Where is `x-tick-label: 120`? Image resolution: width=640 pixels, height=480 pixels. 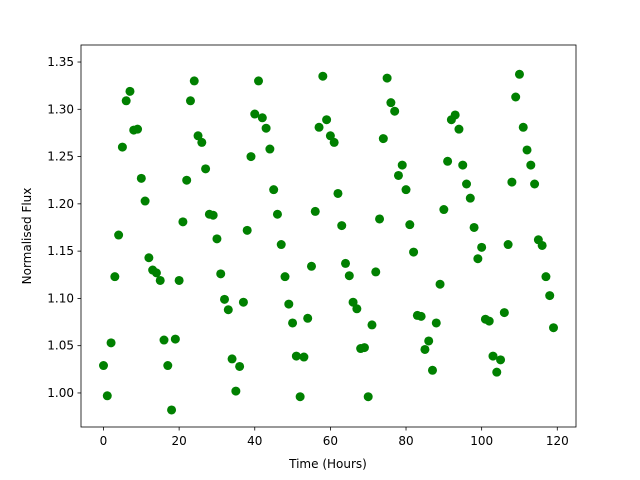
x-tick-label: 120 is located at coordinates (557, 441).